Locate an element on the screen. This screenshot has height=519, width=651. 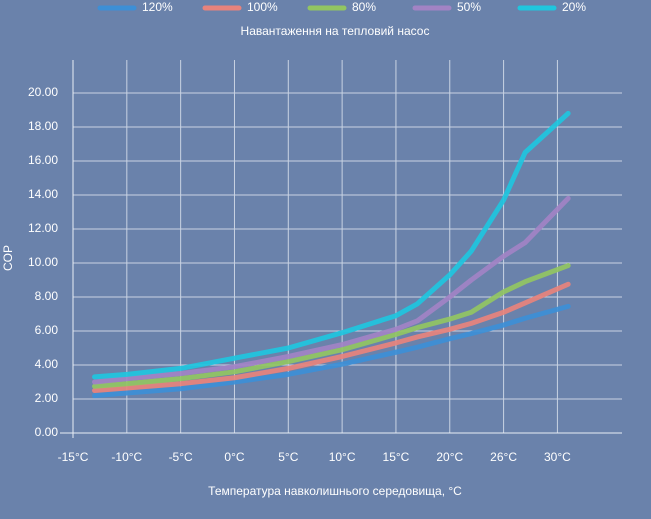
y-tick-label: 8.00 is located at coordinates (47, 296).